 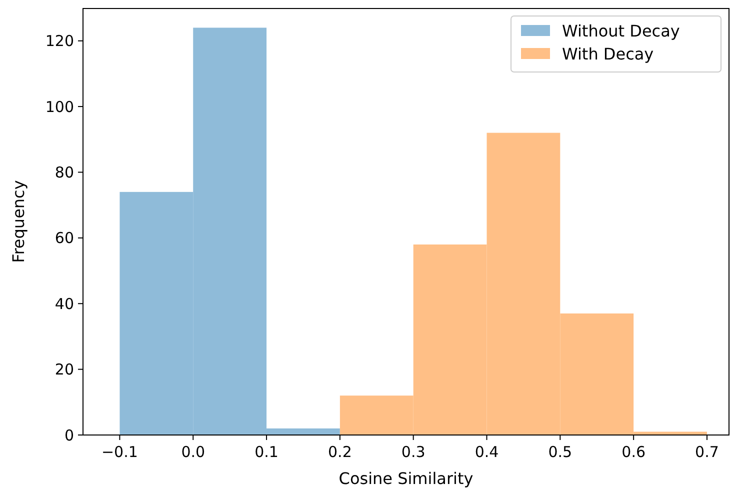 What do you see at coordinates (59, 41) in the screenshot?
I see `y-tick-label: 120` at bounding box center [59, 41].